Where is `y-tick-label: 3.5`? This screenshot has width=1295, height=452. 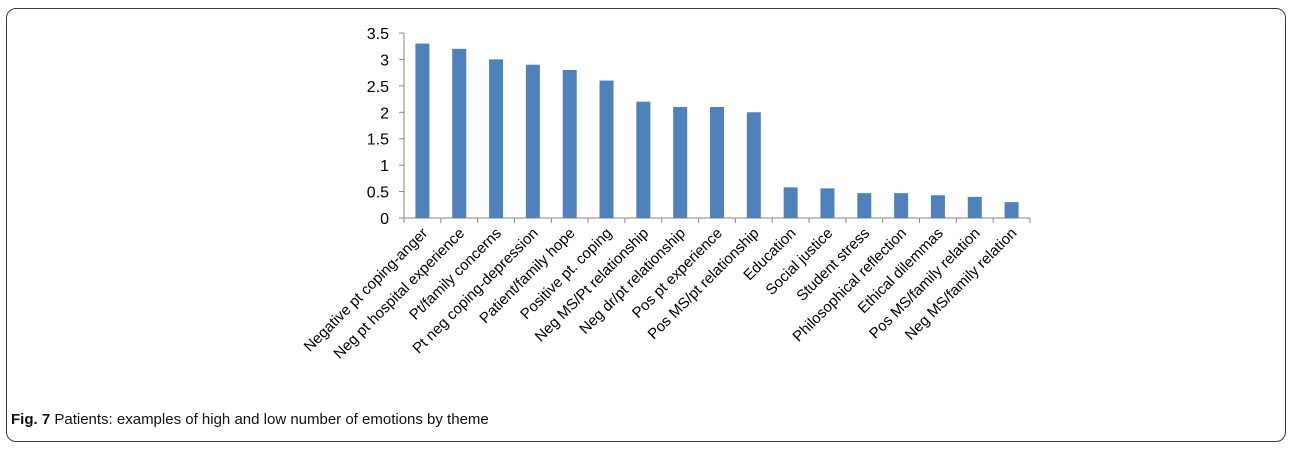 y-tick-label: 3.5 is located at coordinates (378, 34).